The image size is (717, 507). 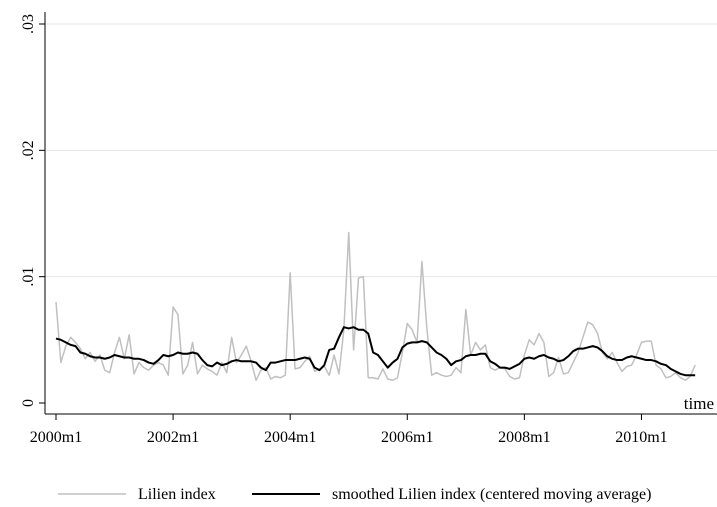 What do you see at coordinates (28, 24) in the screenshot?
I see `y-tick-label-3: .03` at bounding box center [28, 24].